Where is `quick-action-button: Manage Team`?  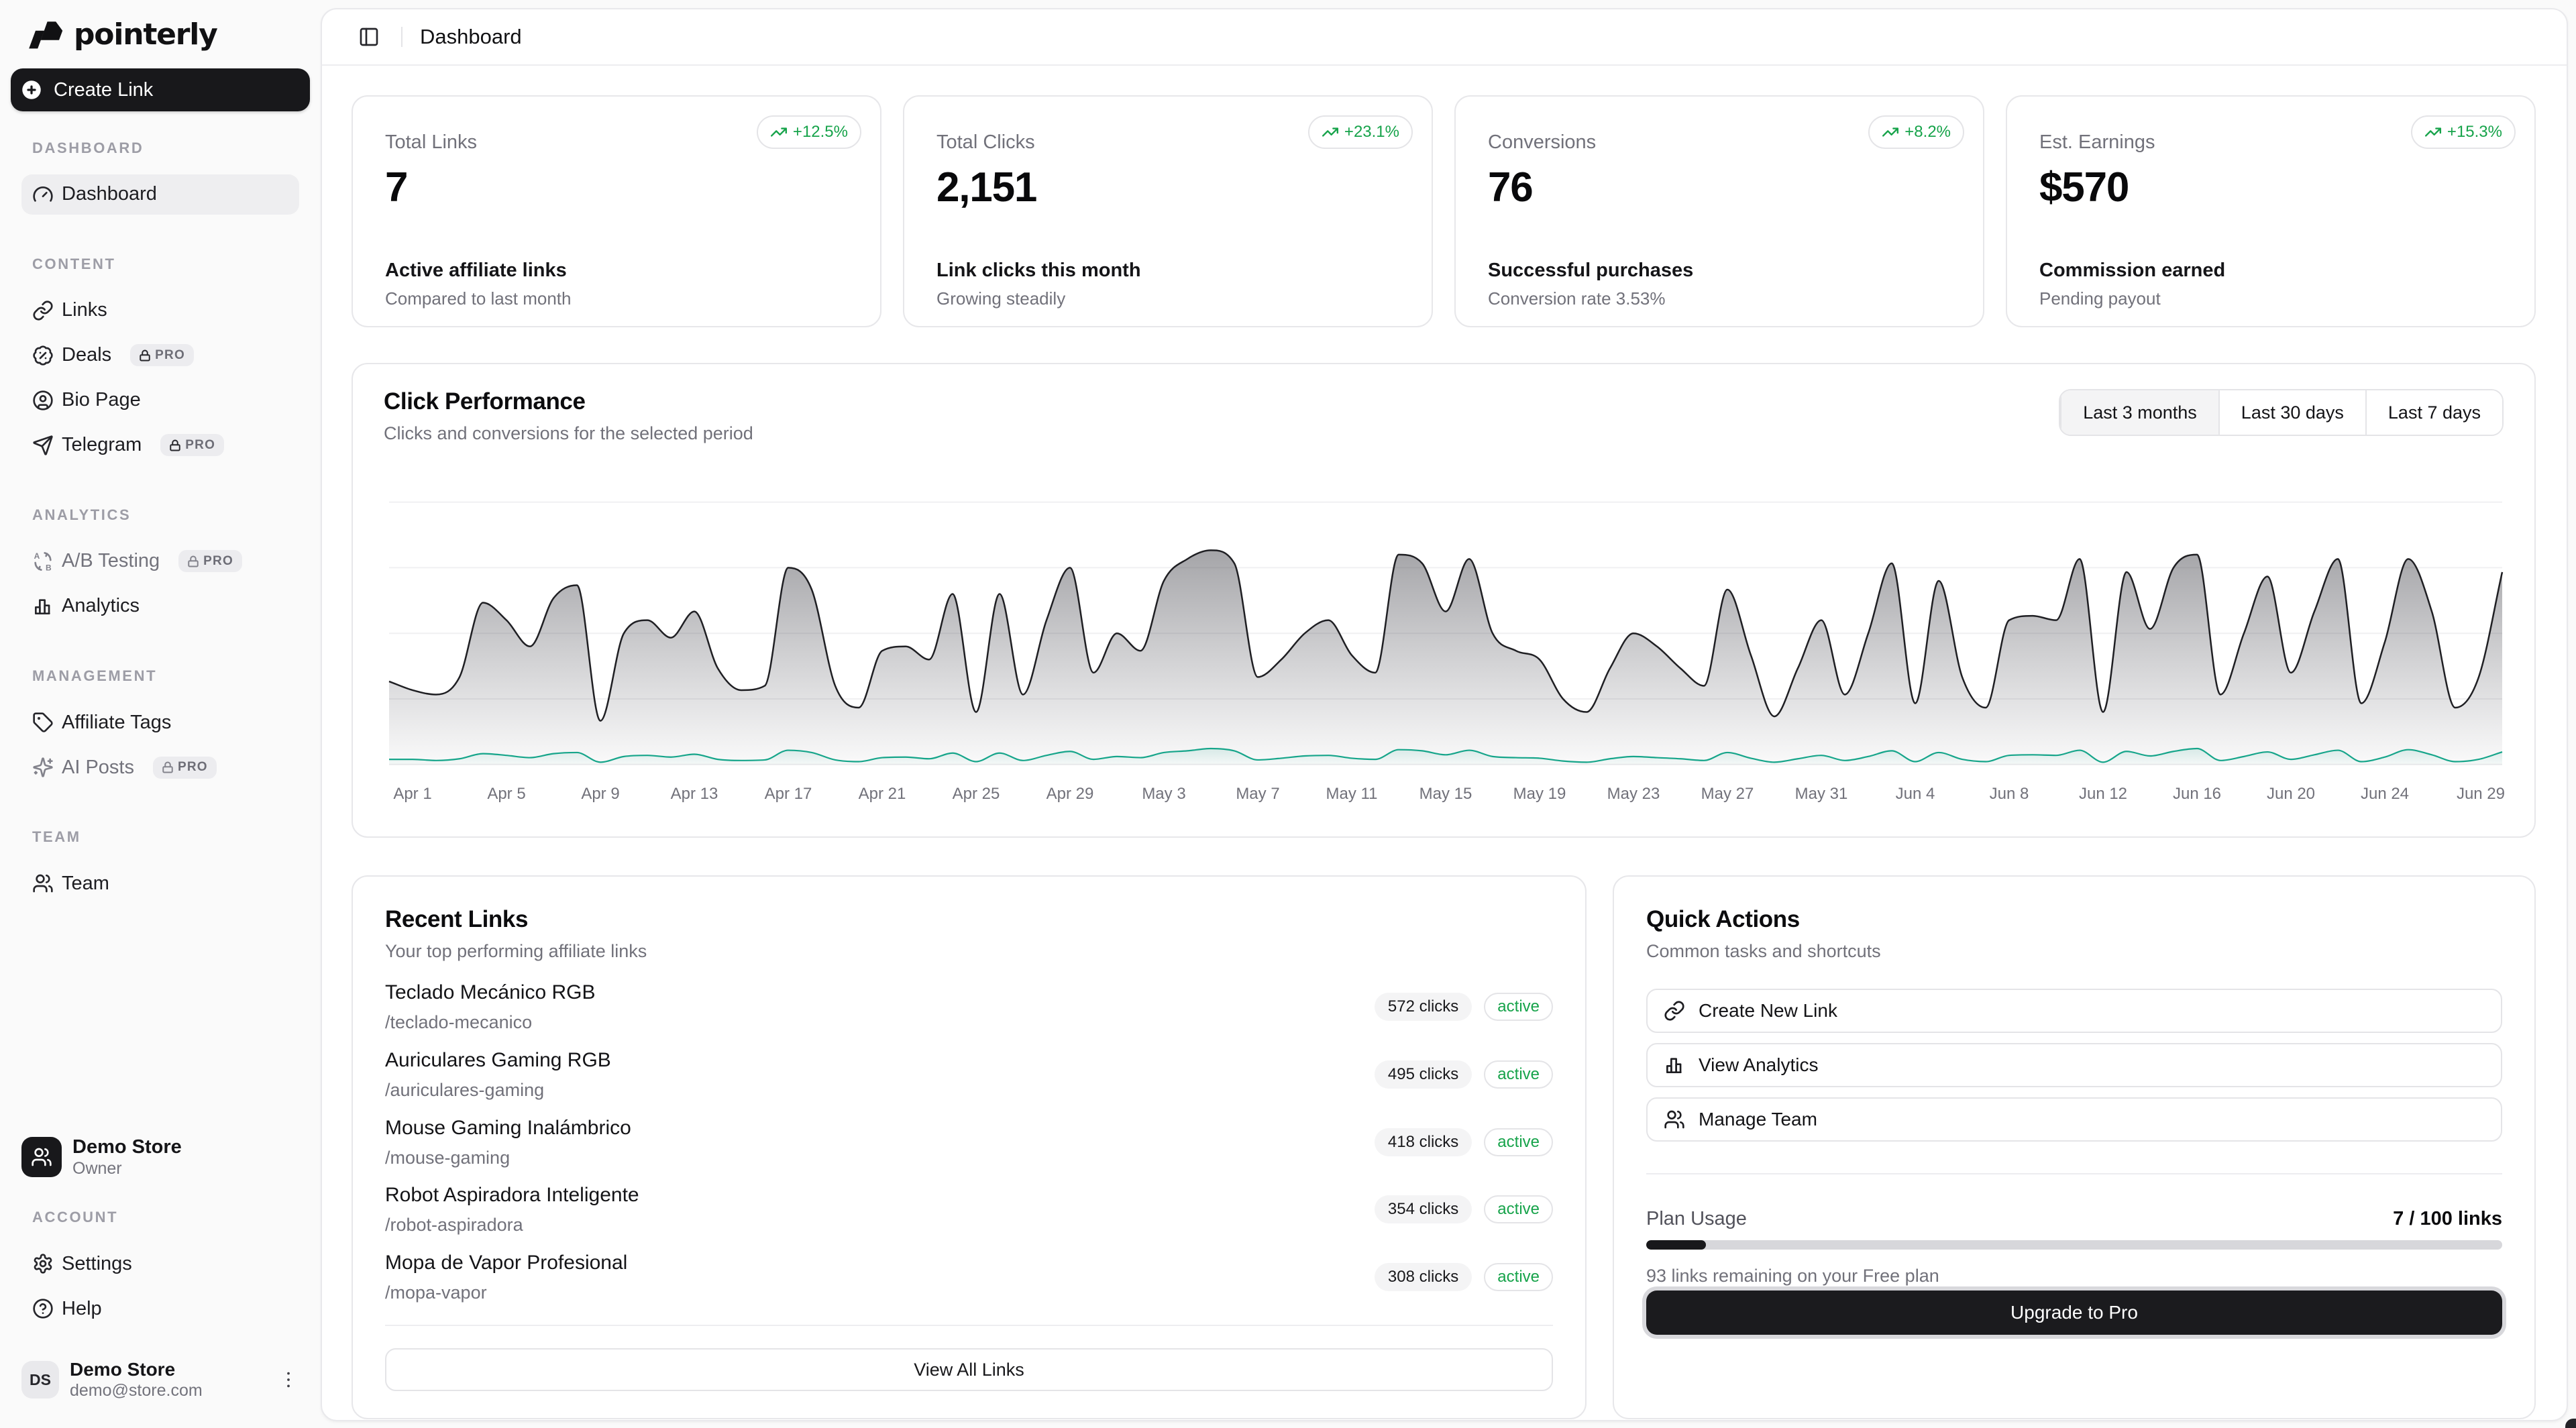 quick-action-button: Manage Team is located at coordinates (2074, 1119).